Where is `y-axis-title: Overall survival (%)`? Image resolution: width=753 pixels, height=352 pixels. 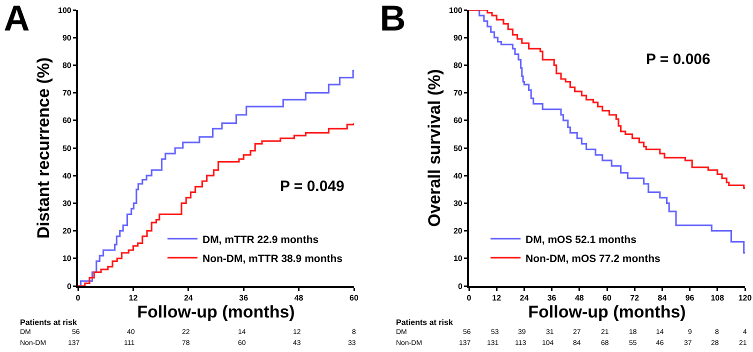
y-axis-title: Overall survival (%) is located at coordinates (434, 148).